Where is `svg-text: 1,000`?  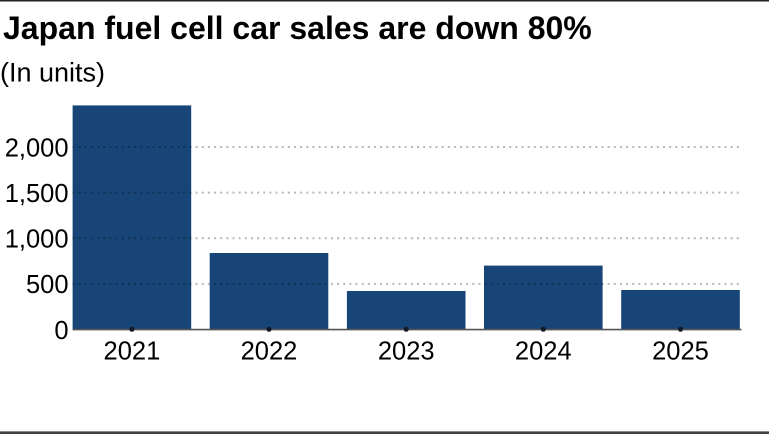
svg-text: 1,000 is located at coordinates (37, 240).